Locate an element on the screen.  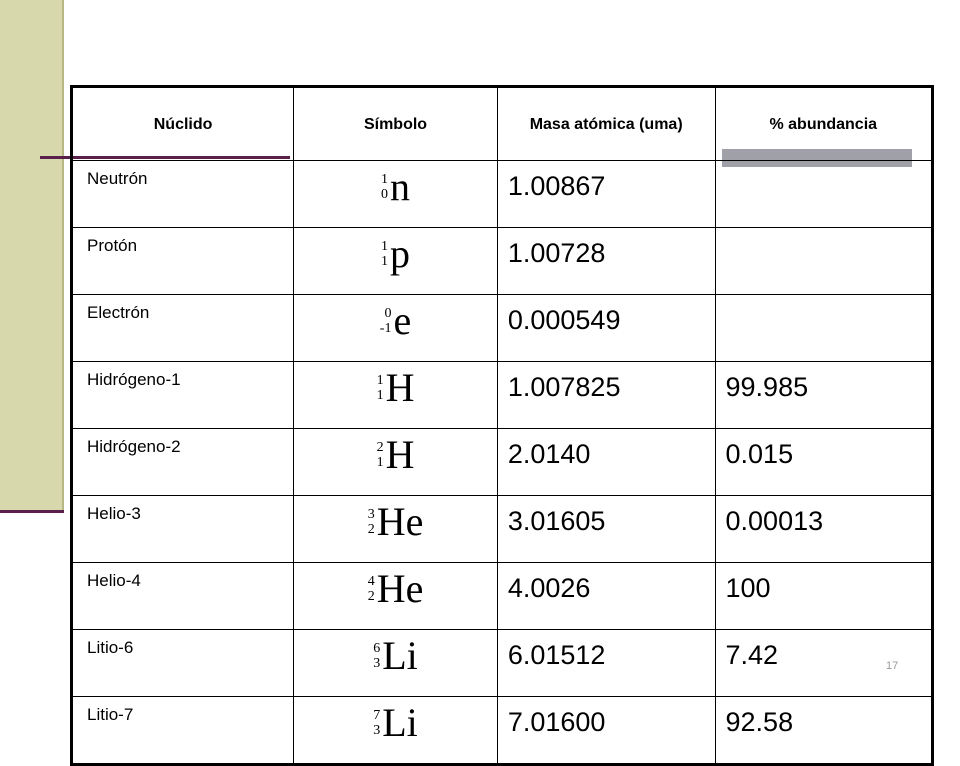
abundance: 99.985 is located at coordinates (824, 395).